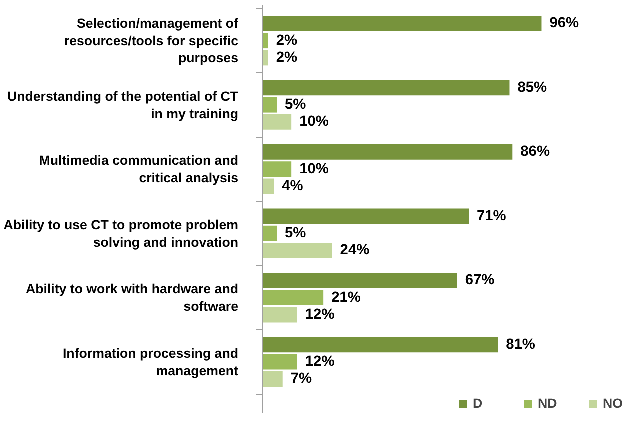  I want to click on data-label: 7%, so click(301, 379).